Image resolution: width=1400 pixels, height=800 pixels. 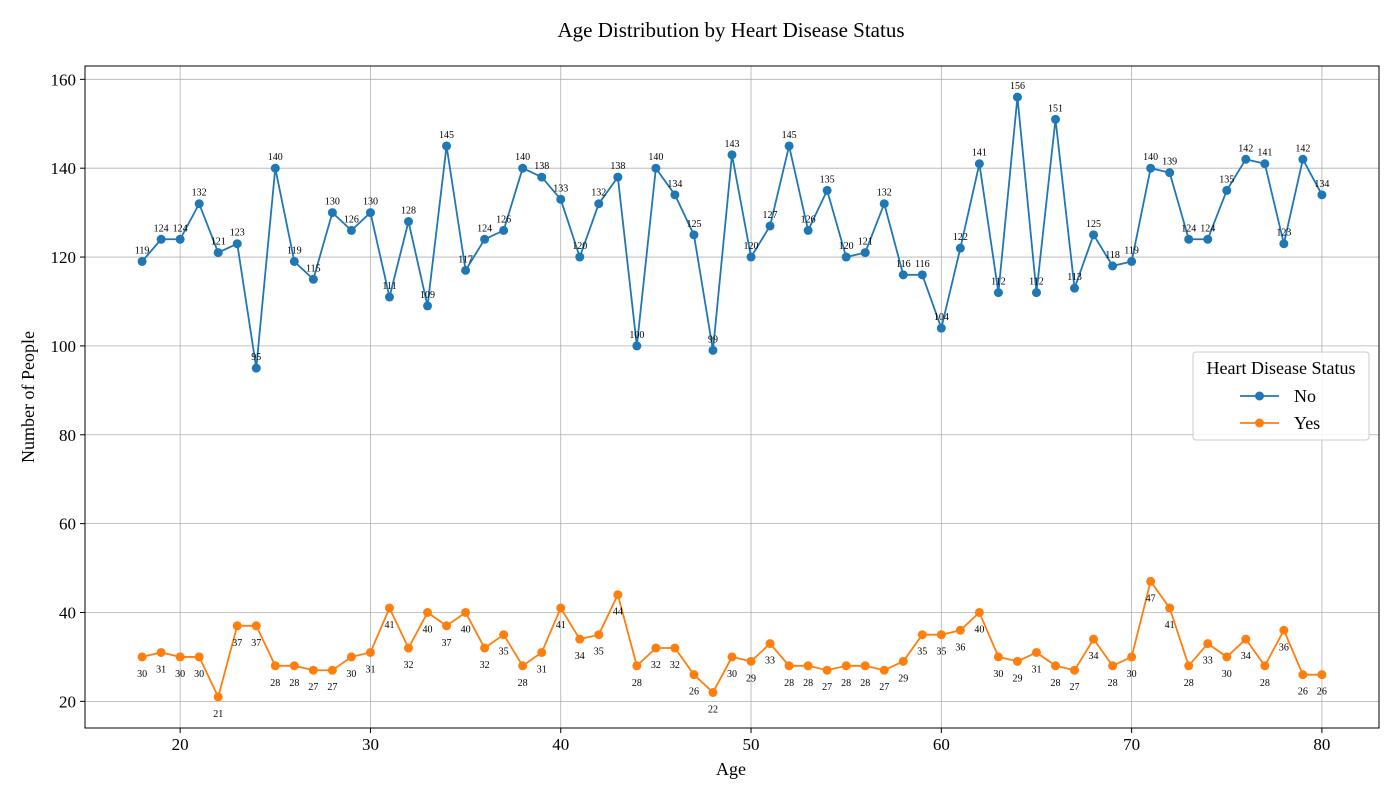 What do you see at coordinates (485, 665) in the screenshot?
I see `data-label-yes: 32` at bounding box center [485, 665].